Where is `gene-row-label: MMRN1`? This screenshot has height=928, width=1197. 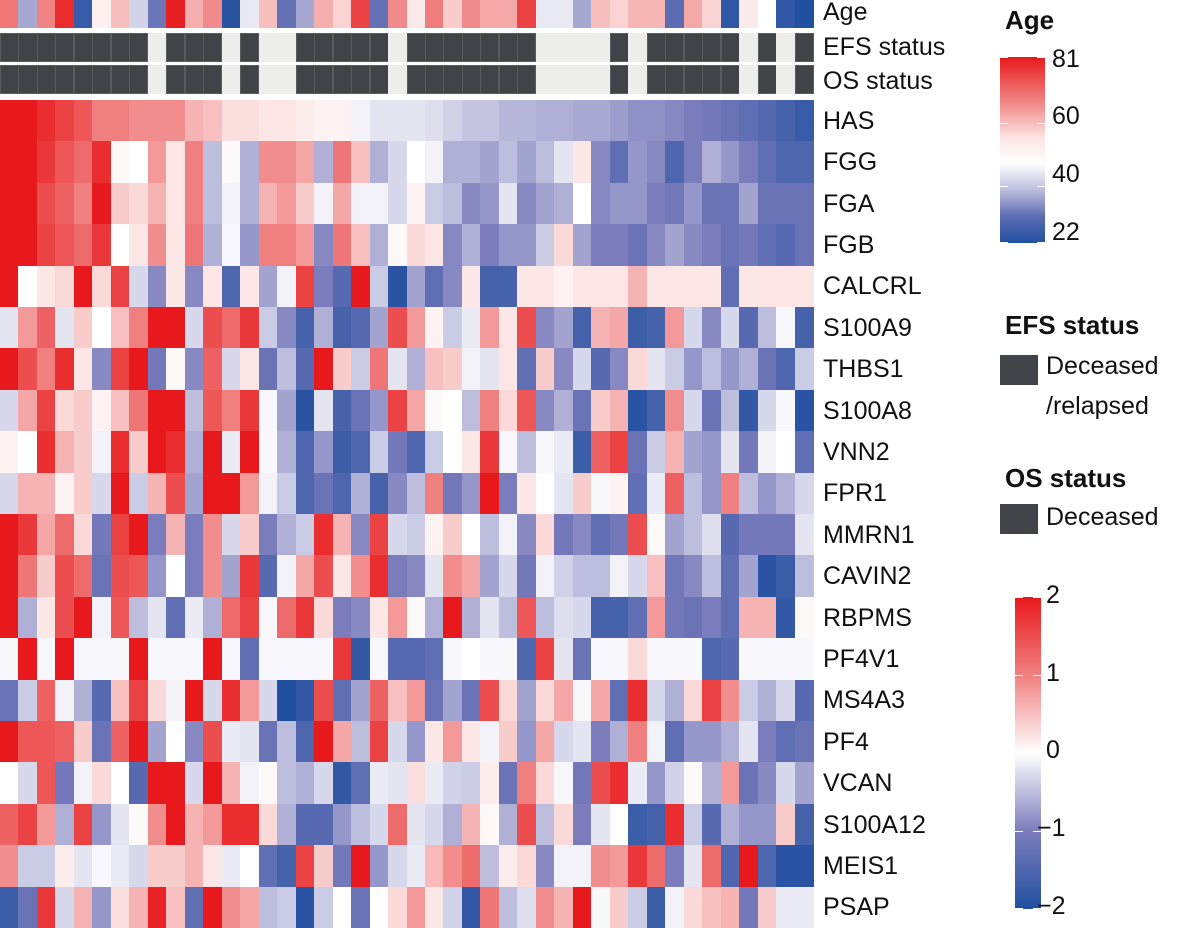
gene-row-label: MMRN1 is located at coordinates (869, 534).